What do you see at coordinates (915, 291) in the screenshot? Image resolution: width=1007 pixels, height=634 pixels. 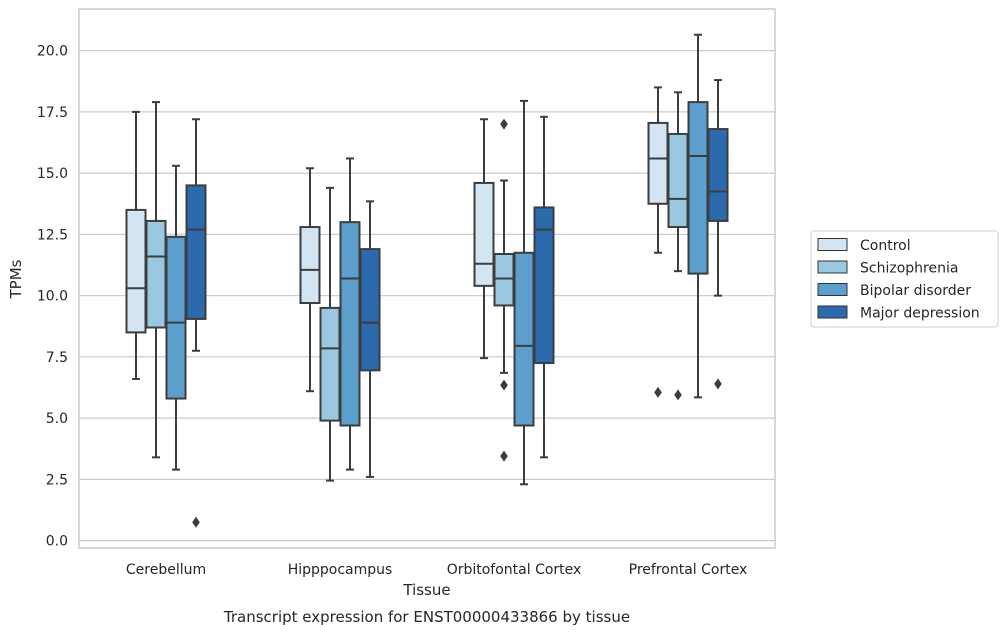 I see `legend-label: Bipolar disorder` at bounding box center [915, 291].